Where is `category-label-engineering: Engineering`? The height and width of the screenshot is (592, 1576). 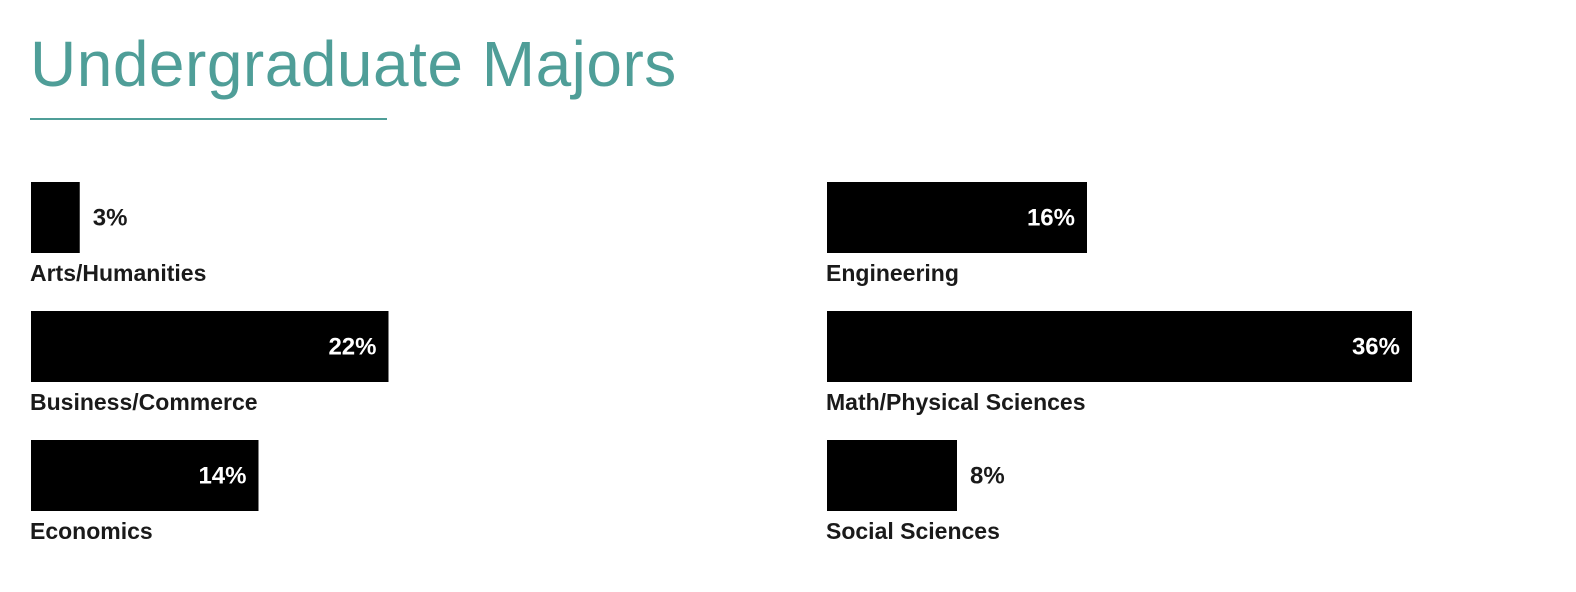 category-label-engineering: Engineering is located at coordinates (892, 273).